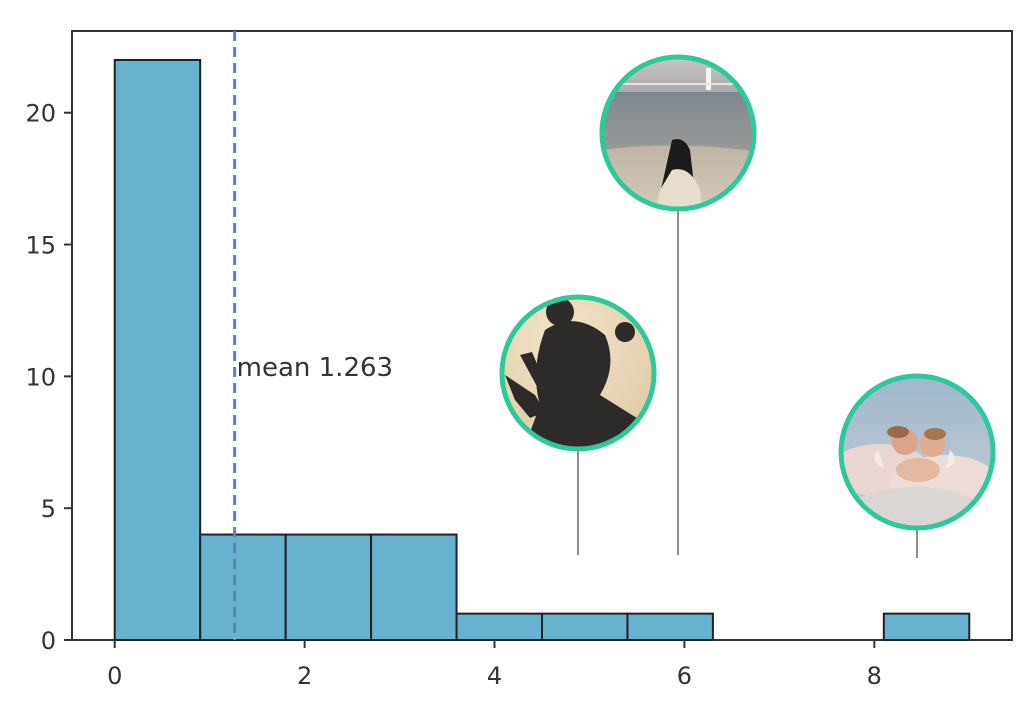 This screenshot has width=1034, height=712. I want to click on y-tick-label: 5, so click(48, 509).